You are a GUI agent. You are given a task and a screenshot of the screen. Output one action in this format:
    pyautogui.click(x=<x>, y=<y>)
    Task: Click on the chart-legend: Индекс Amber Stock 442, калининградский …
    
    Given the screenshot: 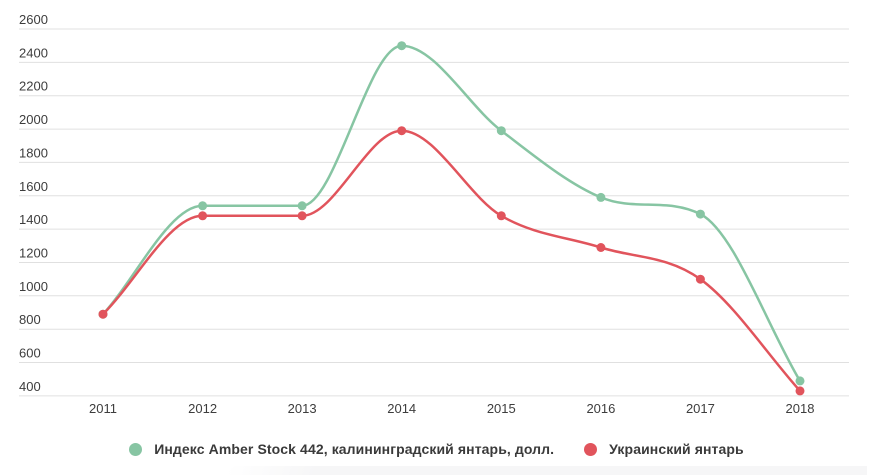 What is the action you would take?
    pyautogui.click(x=436, y=449)
    